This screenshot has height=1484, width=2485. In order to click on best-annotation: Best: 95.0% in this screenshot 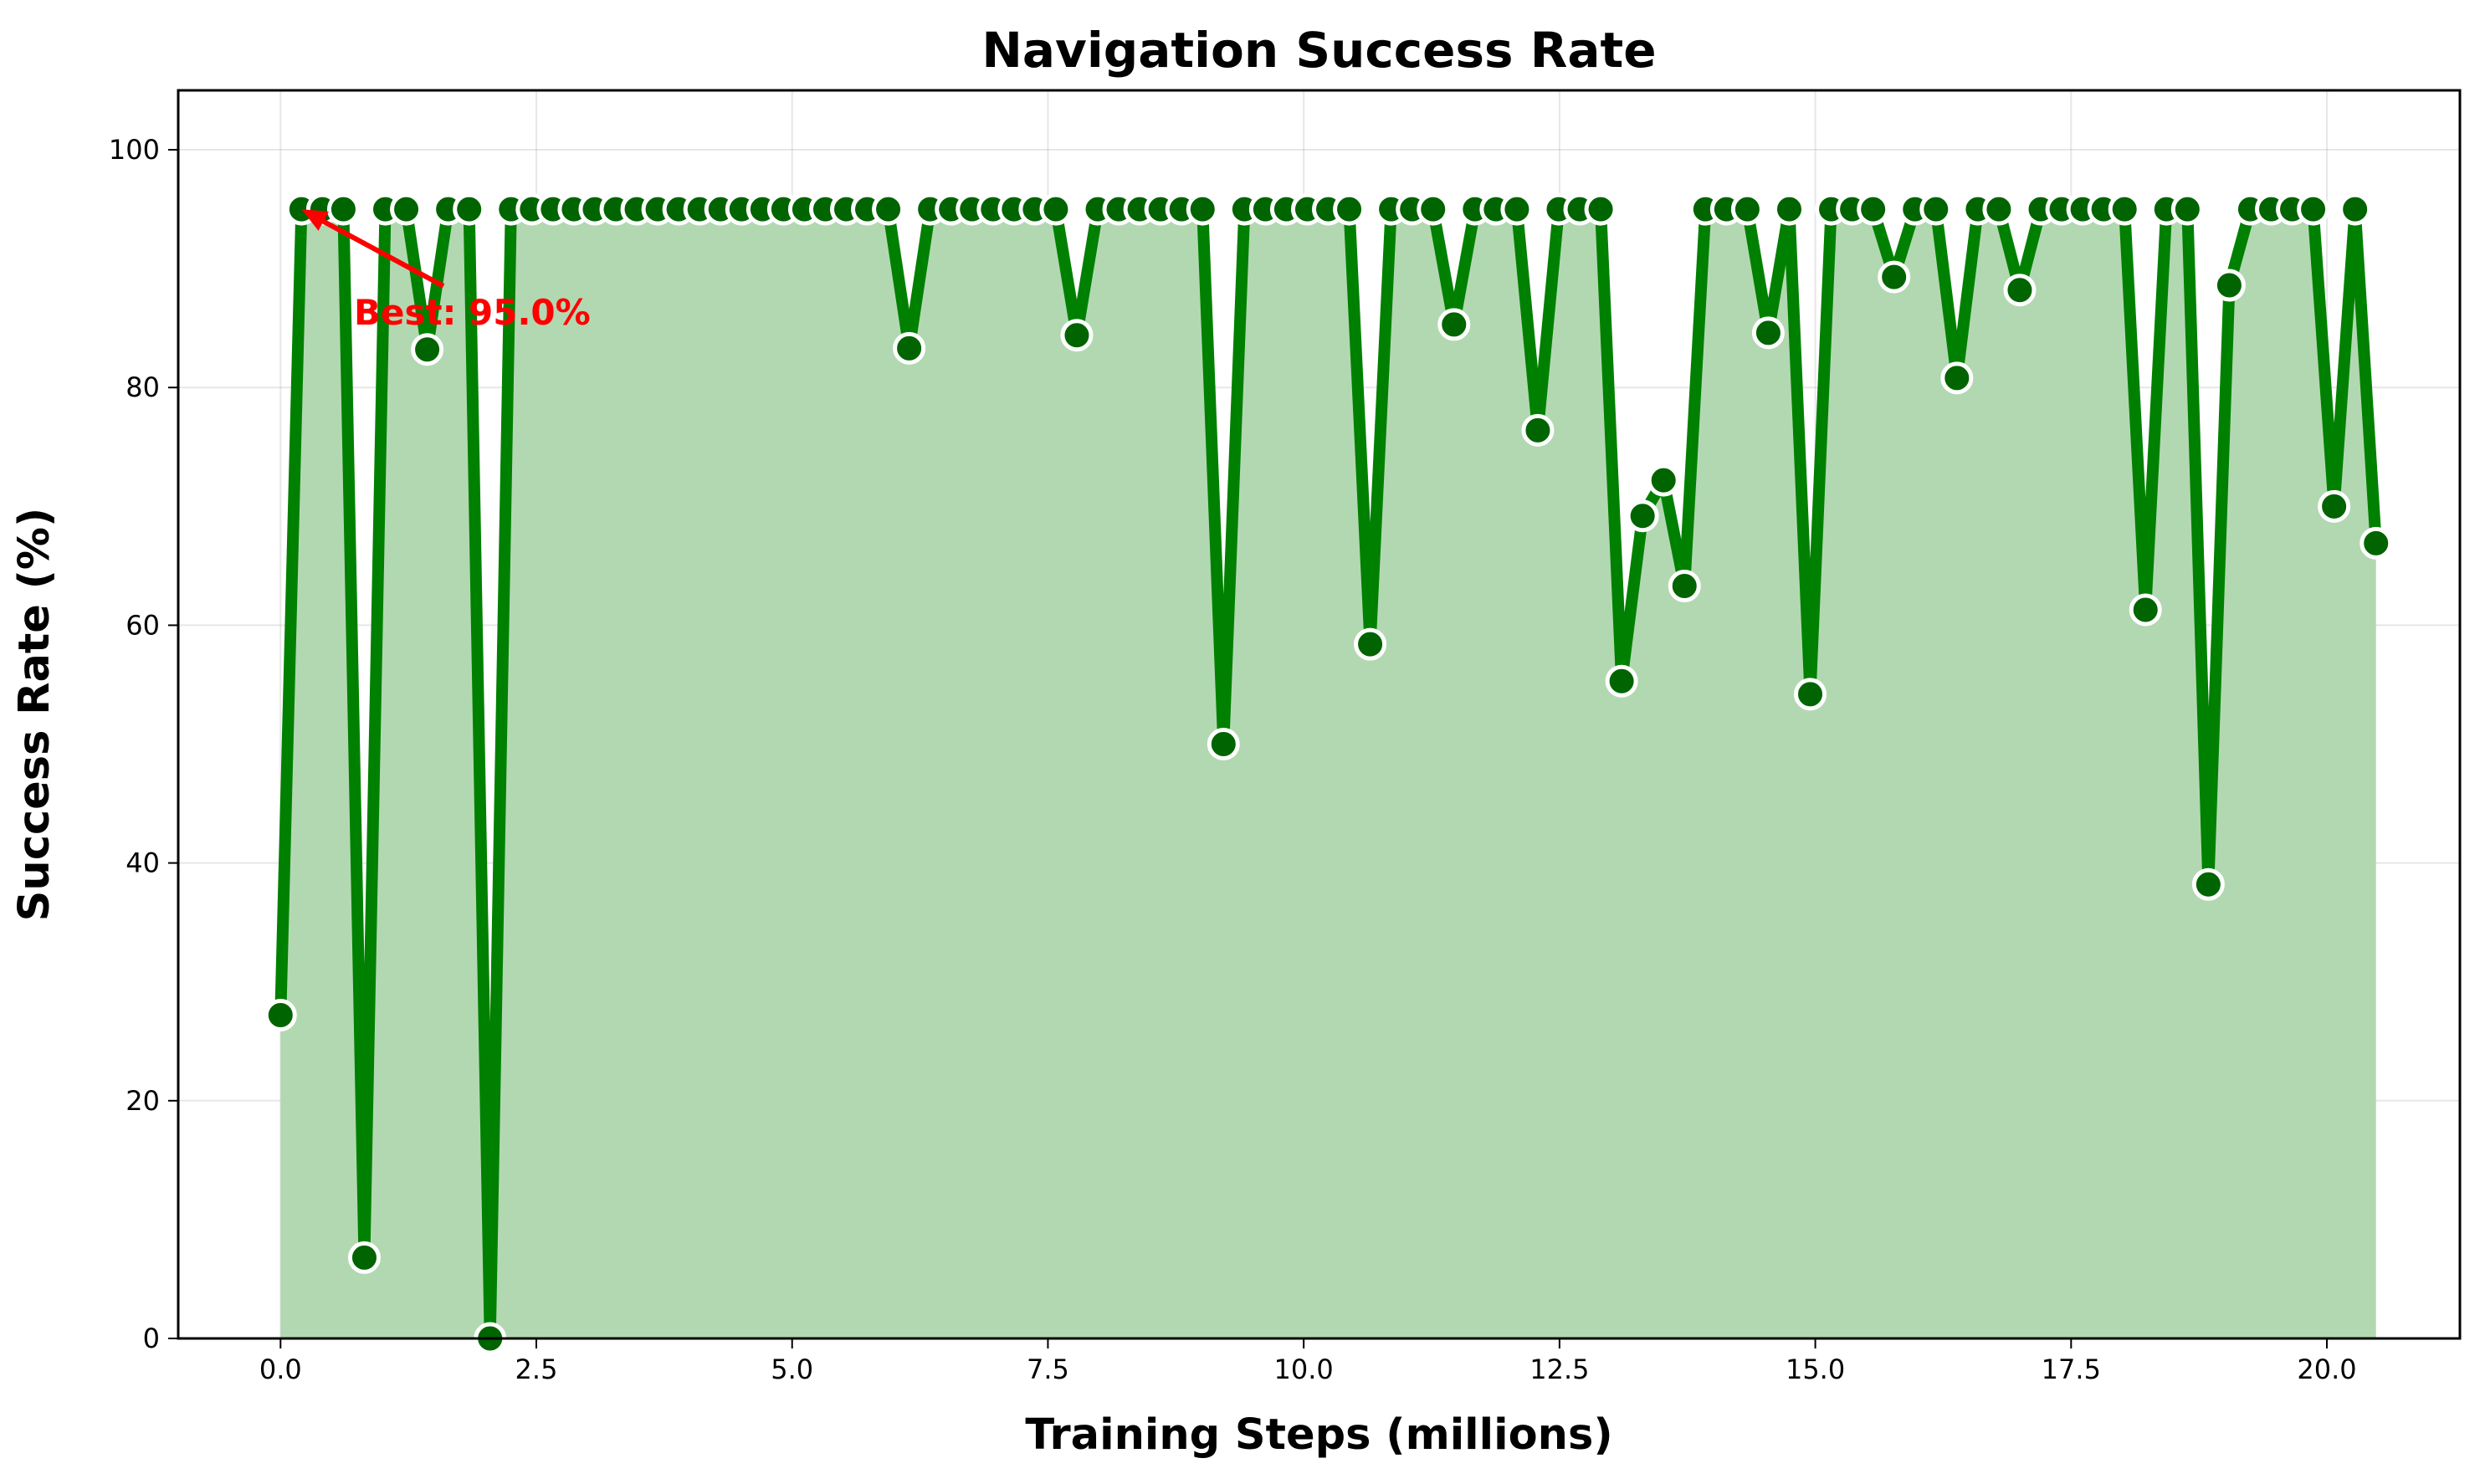, I will do `click(446, 271)`.